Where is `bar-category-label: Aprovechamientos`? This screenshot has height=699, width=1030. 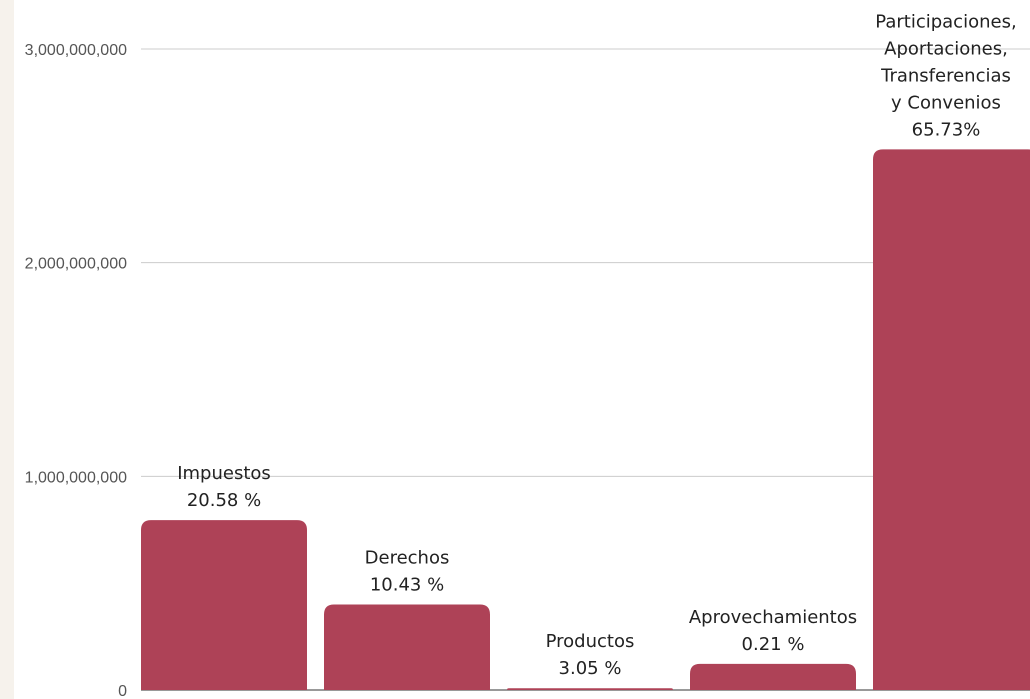 bar-category-label: Aprovechamientos is located at coordinates (773, 617).